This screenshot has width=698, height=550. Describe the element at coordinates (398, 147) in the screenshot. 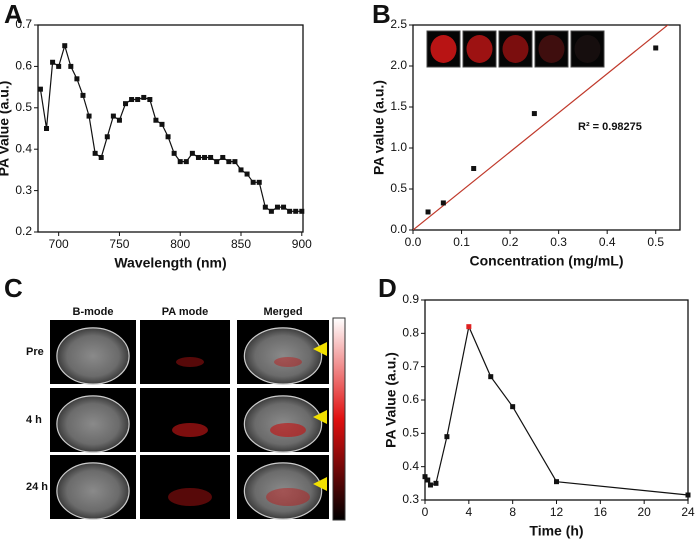

I see `y-tick-label: 1.0` at that location.